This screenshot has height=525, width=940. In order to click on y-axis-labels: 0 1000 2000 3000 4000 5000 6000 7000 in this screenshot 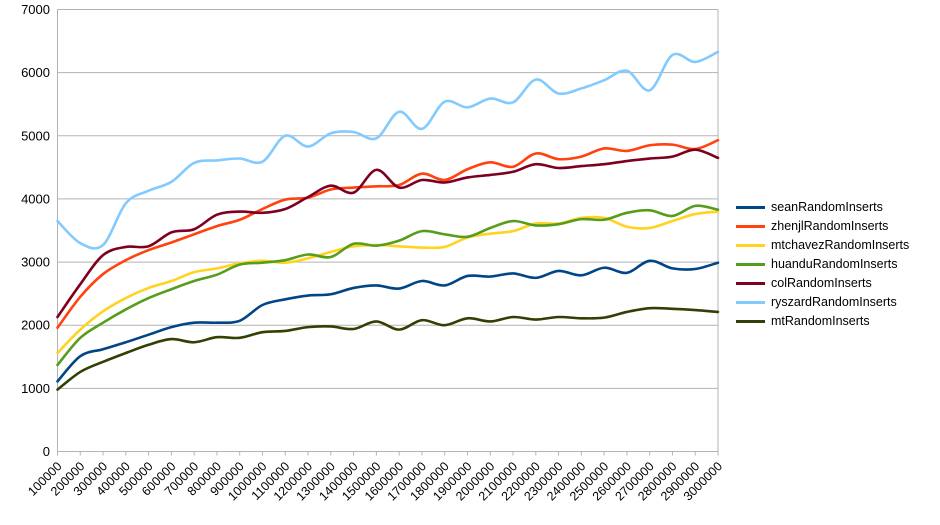, I will do `click(35, 230)`.